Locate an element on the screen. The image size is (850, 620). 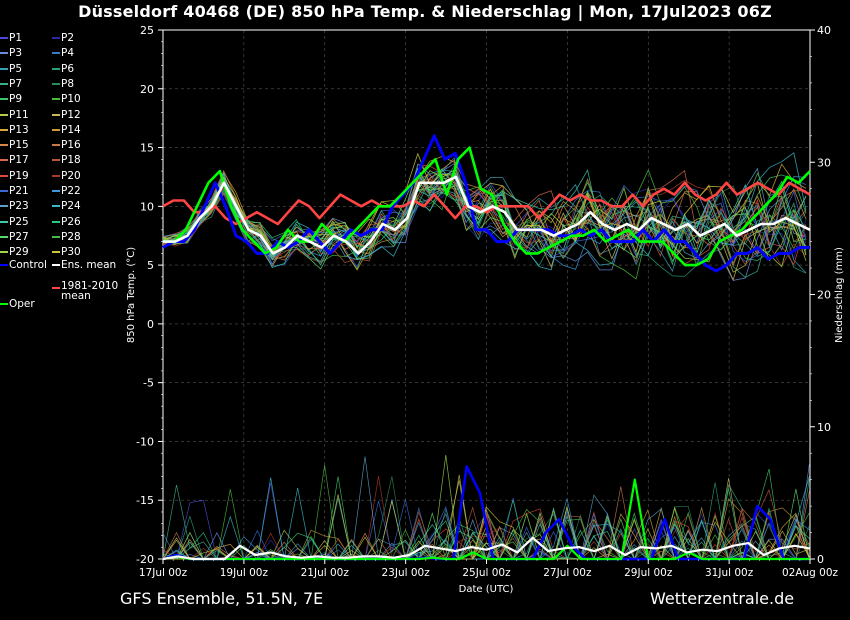
legend-item-p4: P4 is located at coordinates (63, 53).